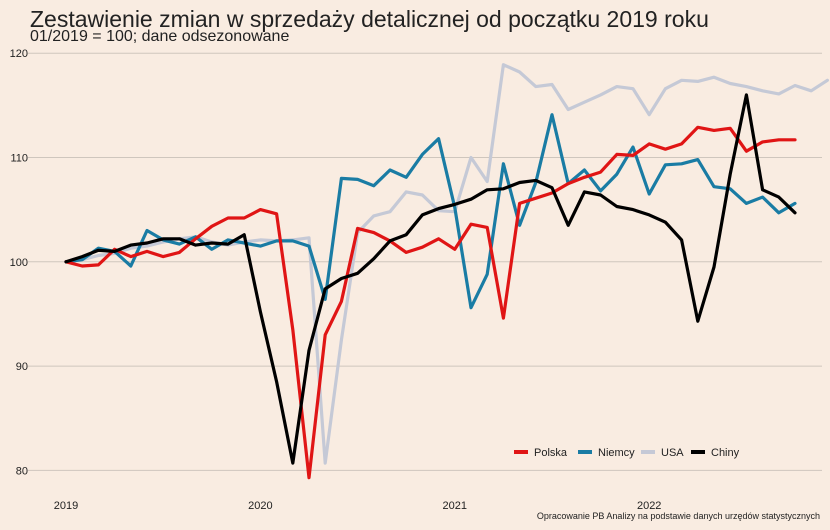  What do you see at coordinates (19, 159) in the screenshot?
I see `y-tick-label: 110` at bounding box center [19, 159].